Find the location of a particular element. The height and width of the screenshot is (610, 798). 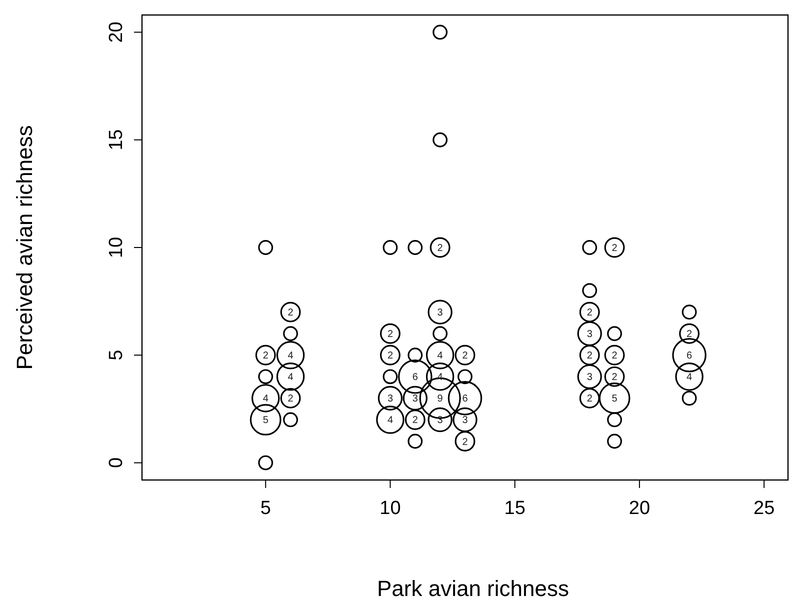

x-tick-label: 20 is located at coordinates (639, 508).